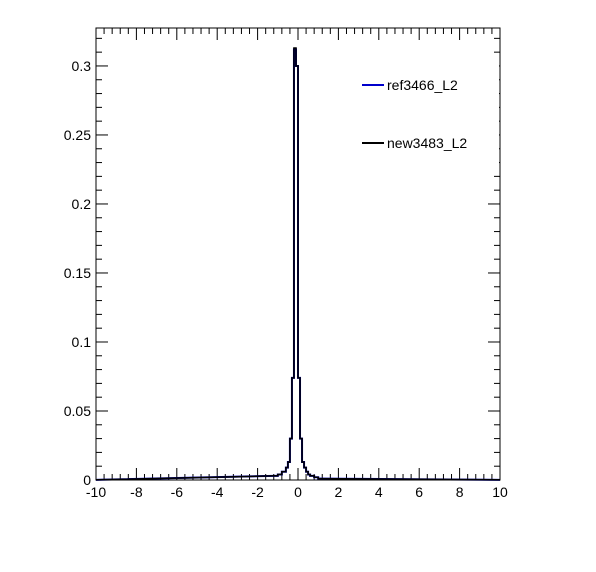 This screenshot has width=596, height=572. I want to click on x-tick-label: -6, so click(177, 492).